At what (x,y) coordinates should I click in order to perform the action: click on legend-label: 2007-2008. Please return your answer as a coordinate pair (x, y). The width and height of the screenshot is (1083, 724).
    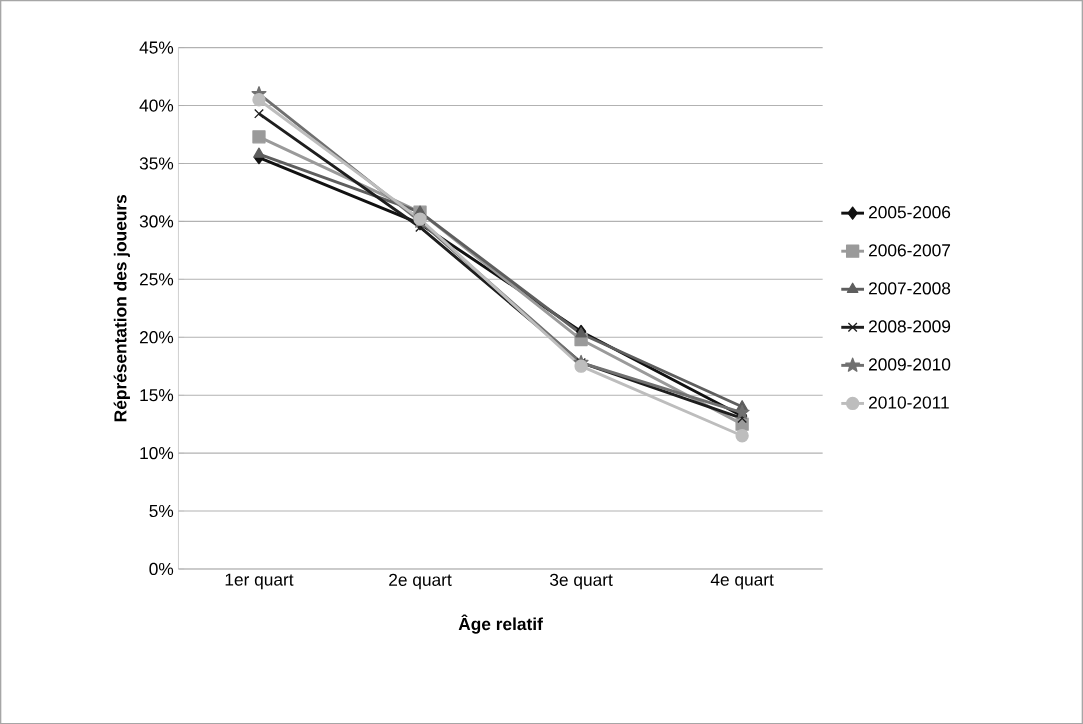
    Looking at the image, I should click on (910, 288).